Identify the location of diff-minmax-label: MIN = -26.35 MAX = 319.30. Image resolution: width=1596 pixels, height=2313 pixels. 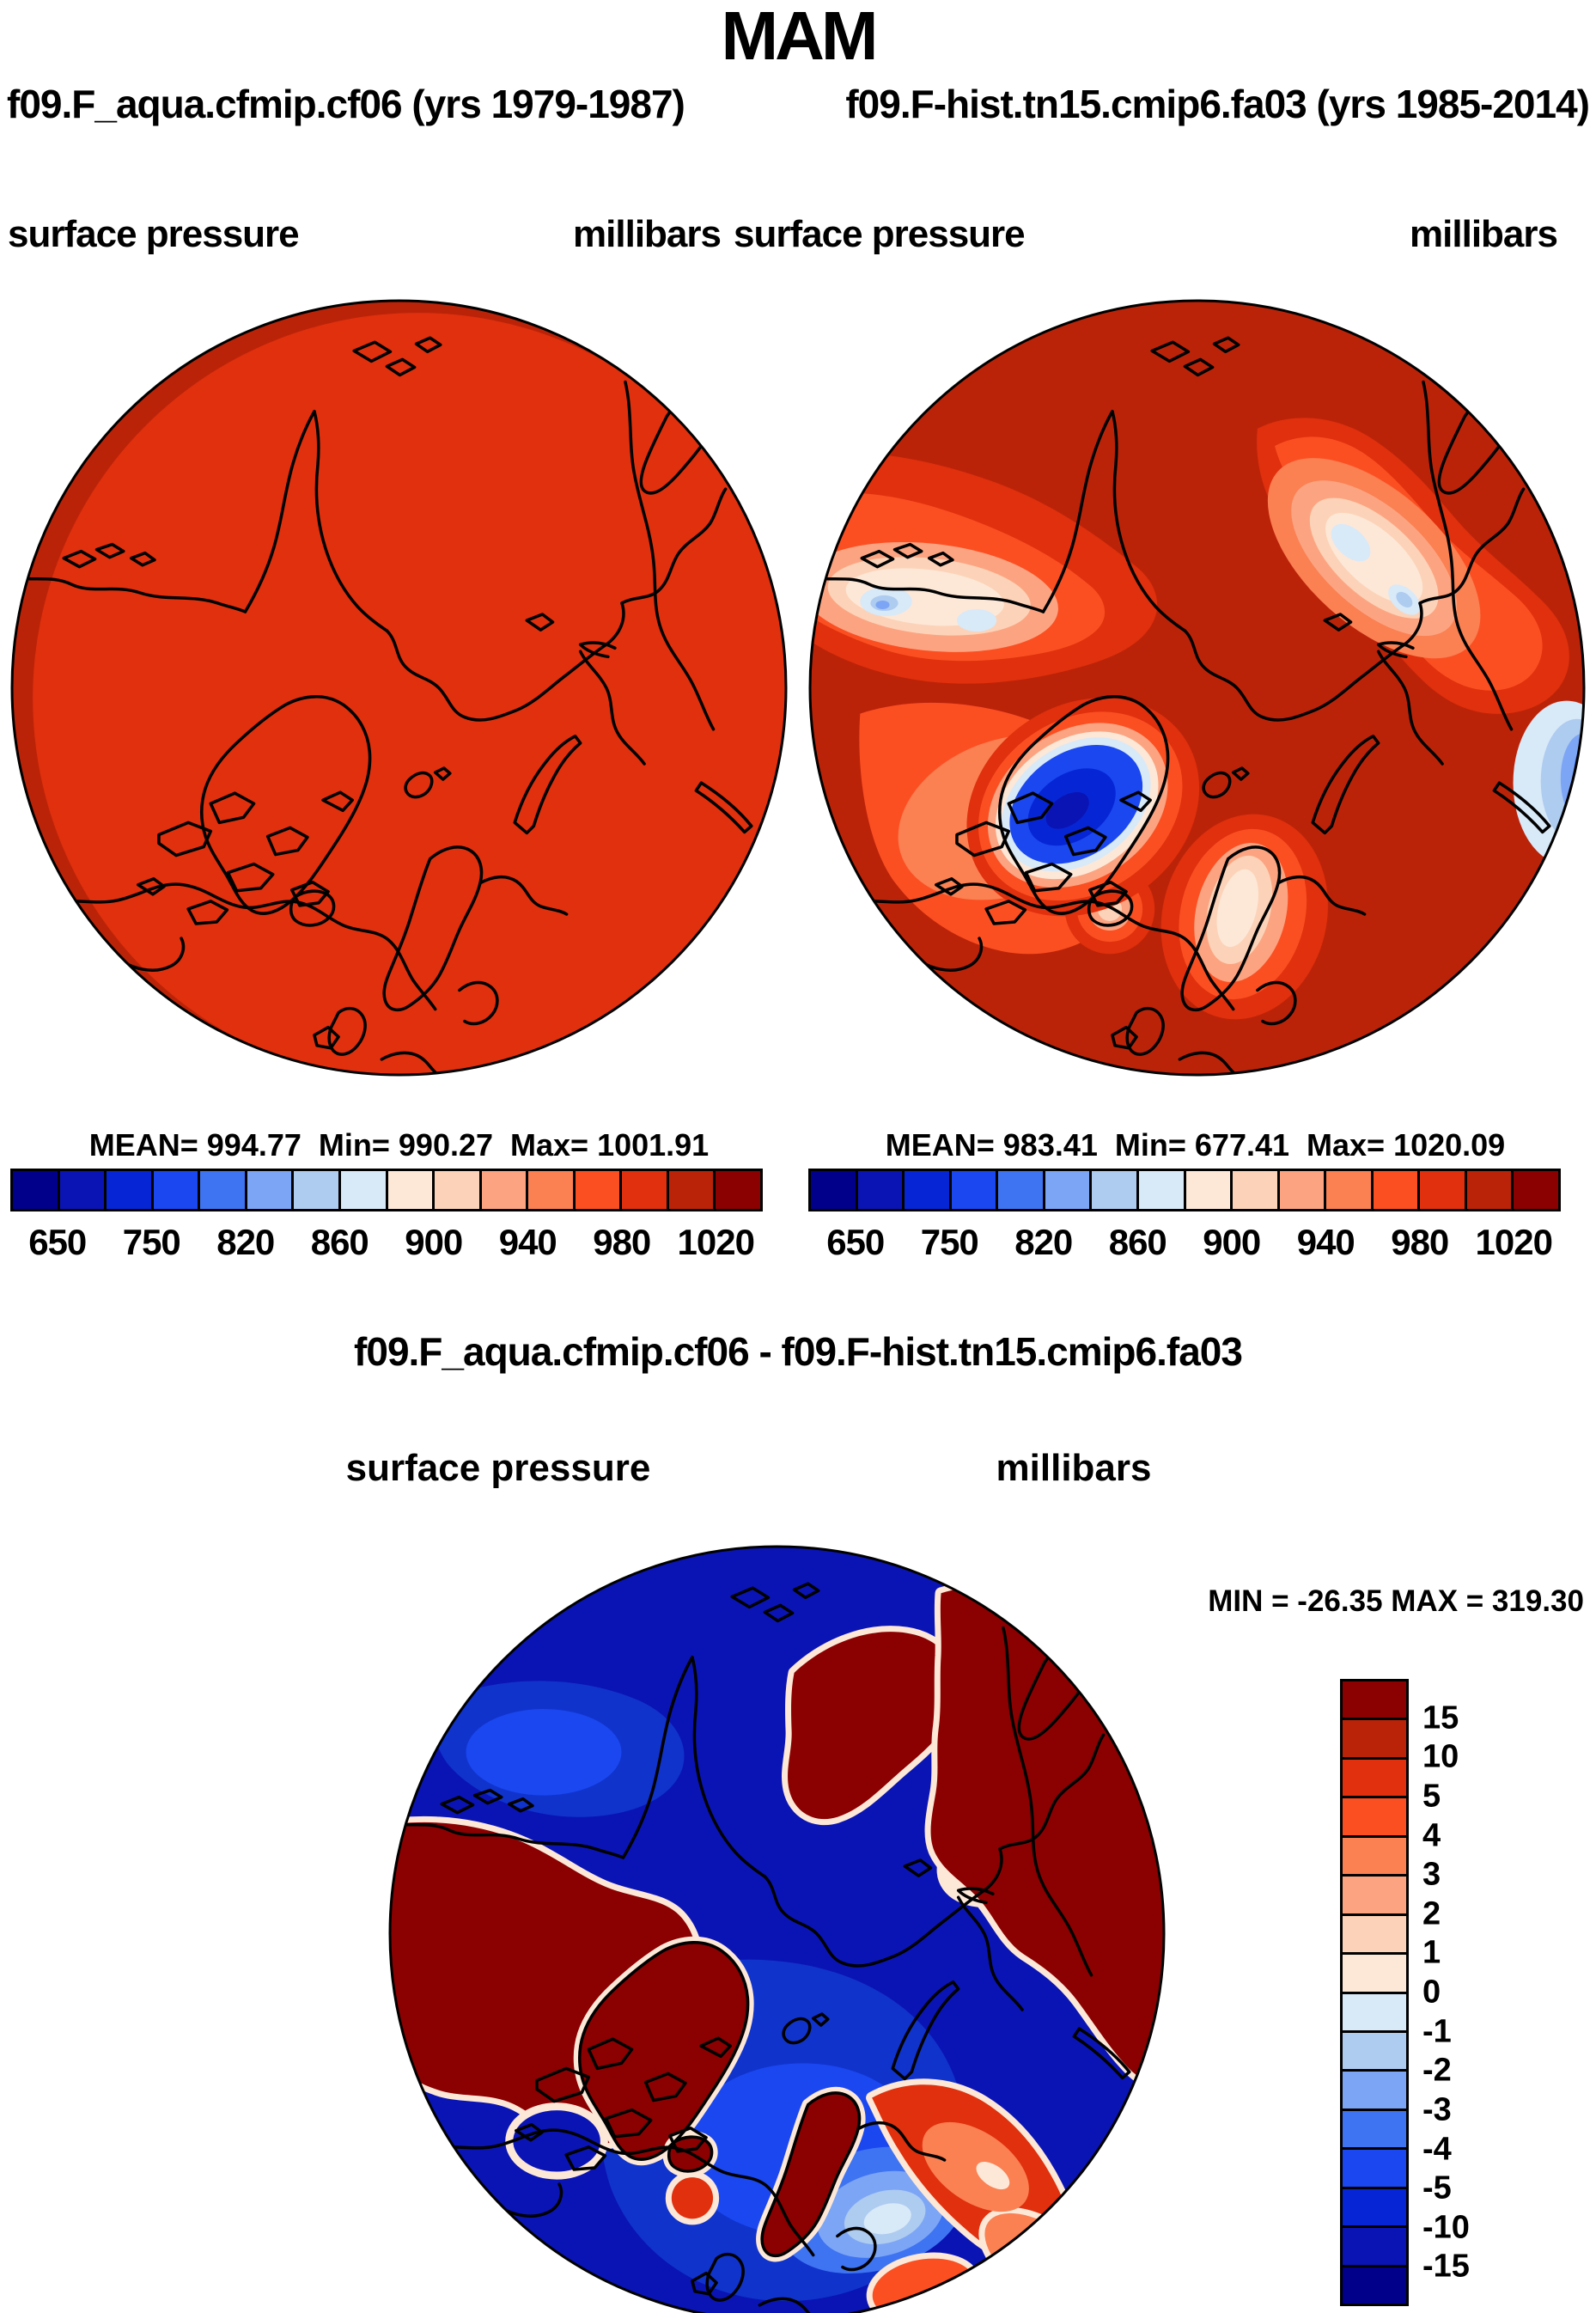
(1396, 1601).